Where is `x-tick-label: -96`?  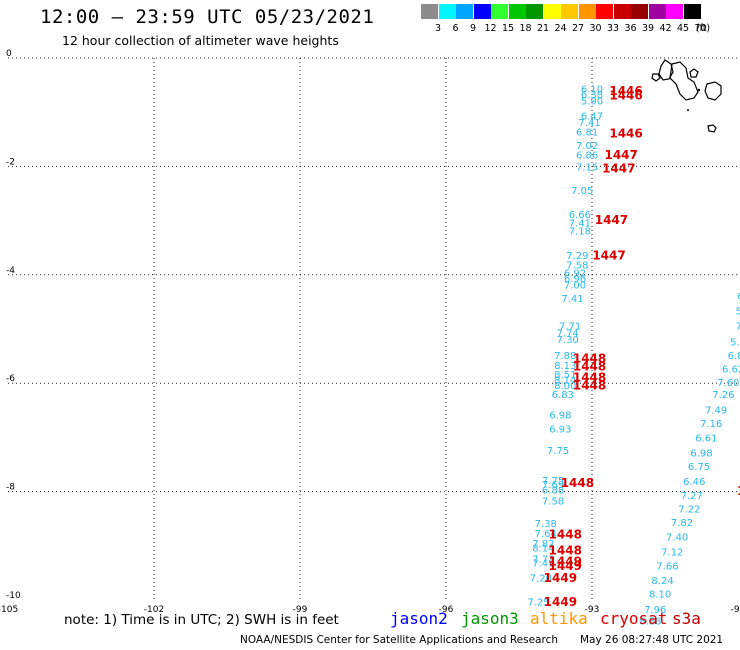
x-tick-label: -96 is located at coordinates (446, 610).